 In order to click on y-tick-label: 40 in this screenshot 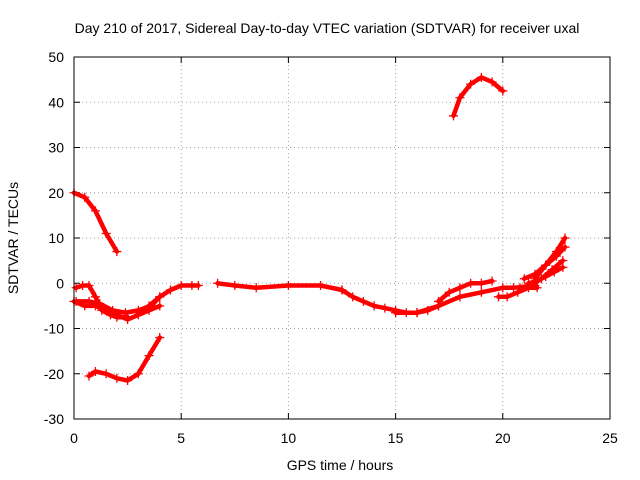, I will do `click(56, 102)`.